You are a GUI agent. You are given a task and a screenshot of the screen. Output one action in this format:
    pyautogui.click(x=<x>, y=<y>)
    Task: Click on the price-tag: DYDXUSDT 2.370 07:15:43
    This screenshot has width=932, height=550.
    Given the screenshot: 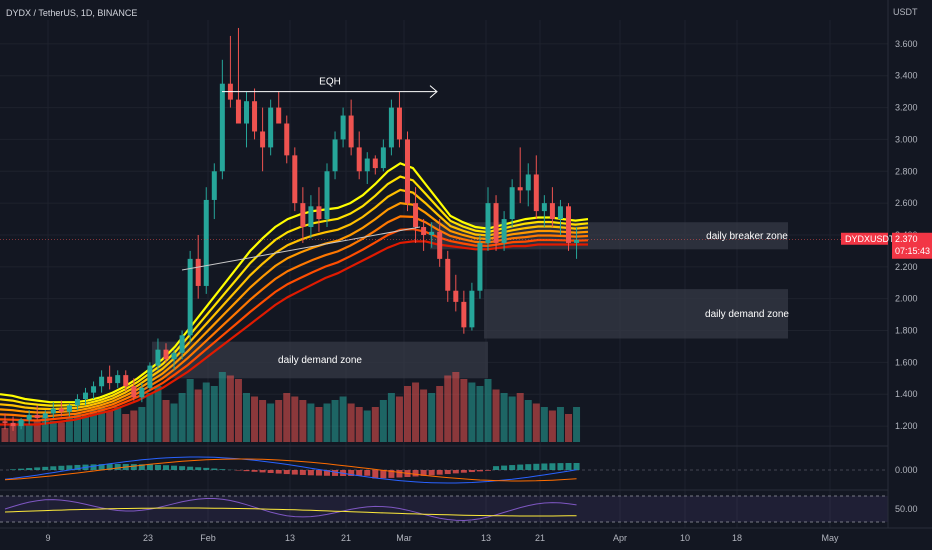 What is the action you would take?
    pyautogui.click(x=886, y=245)
    